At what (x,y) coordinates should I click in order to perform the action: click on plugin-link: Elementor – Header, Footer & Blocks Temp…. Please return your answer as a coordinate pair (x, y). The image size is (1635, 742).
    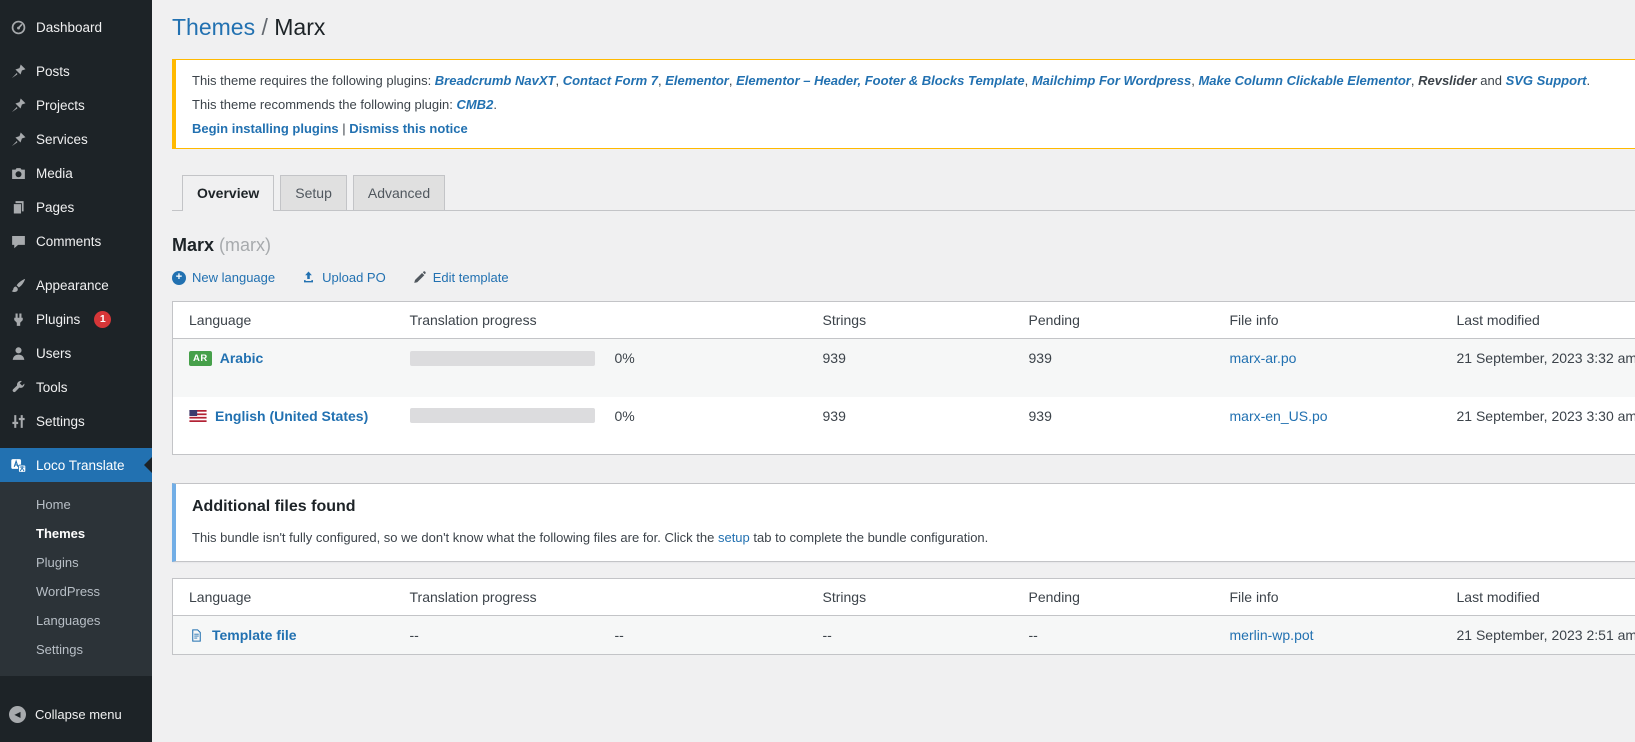
    Looking at the image, I should click on (880, 80).